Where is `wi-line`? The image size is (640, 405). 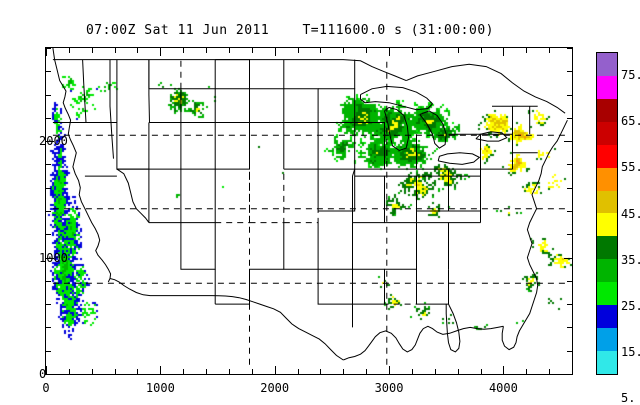
wi-line is located at coordinates (337, 105).